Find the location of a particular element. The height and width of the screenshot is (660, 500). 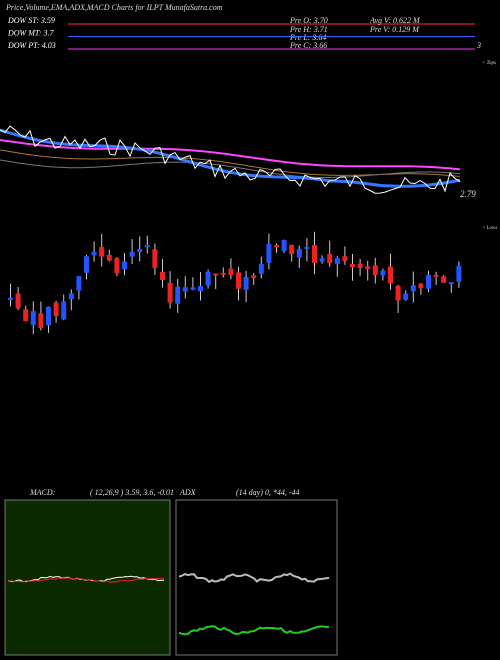

macd-params: ( 12,26,9 ) 3.59, 3.6, -0.01 is located at coordinates (132, 492).